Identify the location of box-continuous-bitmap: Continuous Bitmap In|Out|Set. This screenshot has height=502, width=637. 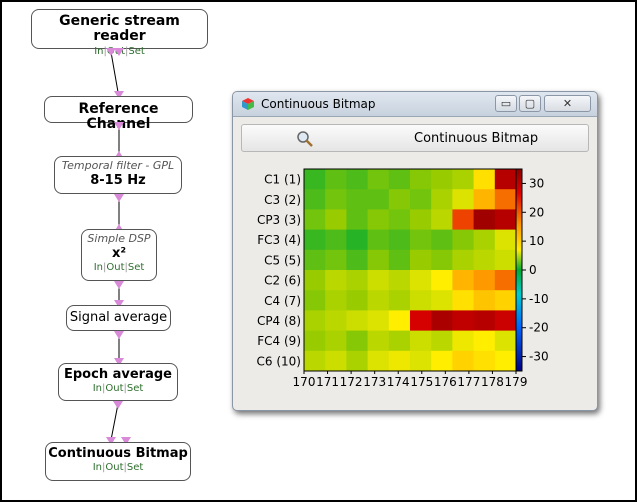
(118, 461).